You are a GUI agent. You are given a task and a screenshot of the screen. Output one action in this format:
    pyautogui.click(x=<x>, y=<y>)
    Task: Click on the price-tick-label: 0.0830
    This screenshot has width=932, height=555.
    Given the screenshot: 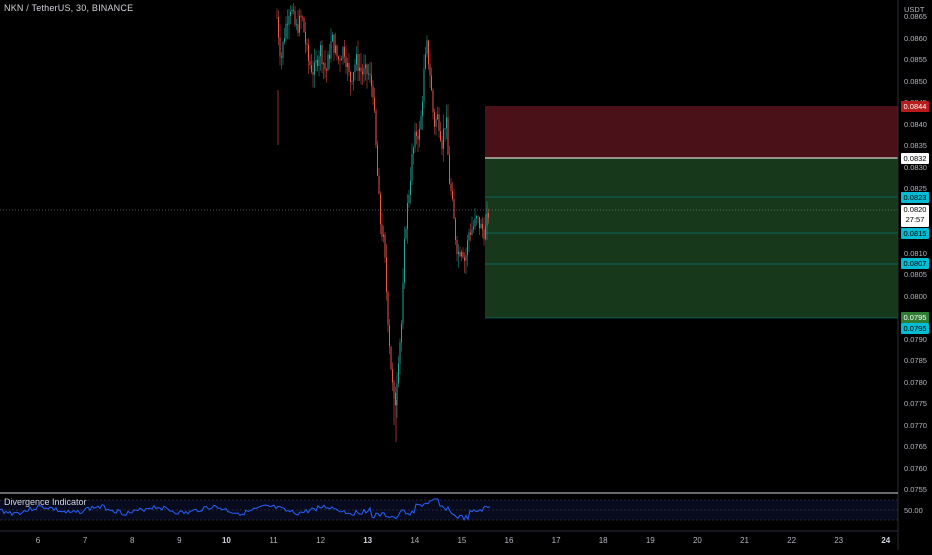 What is the action you would take?
    pyautogui.click(x=915, y=167)
    